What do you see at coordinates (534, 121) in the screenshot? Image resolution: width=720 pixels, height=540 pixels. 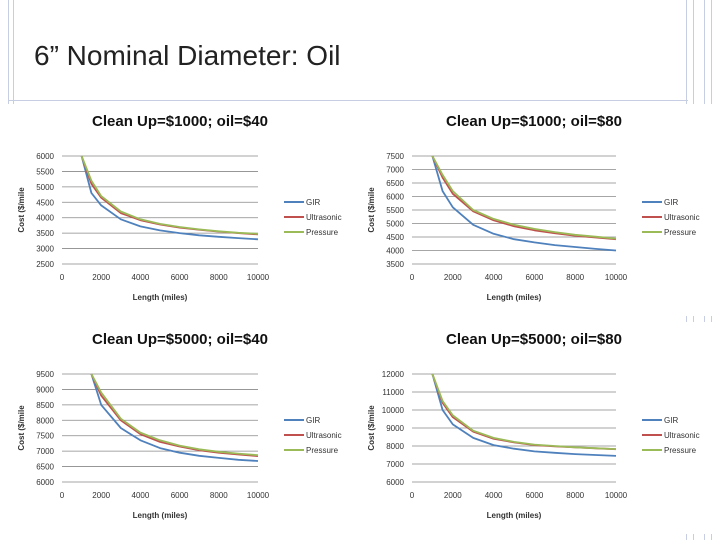 I see `chart-title: Clean Up=$1000; oil=$80` at bounding box center [534, 121].